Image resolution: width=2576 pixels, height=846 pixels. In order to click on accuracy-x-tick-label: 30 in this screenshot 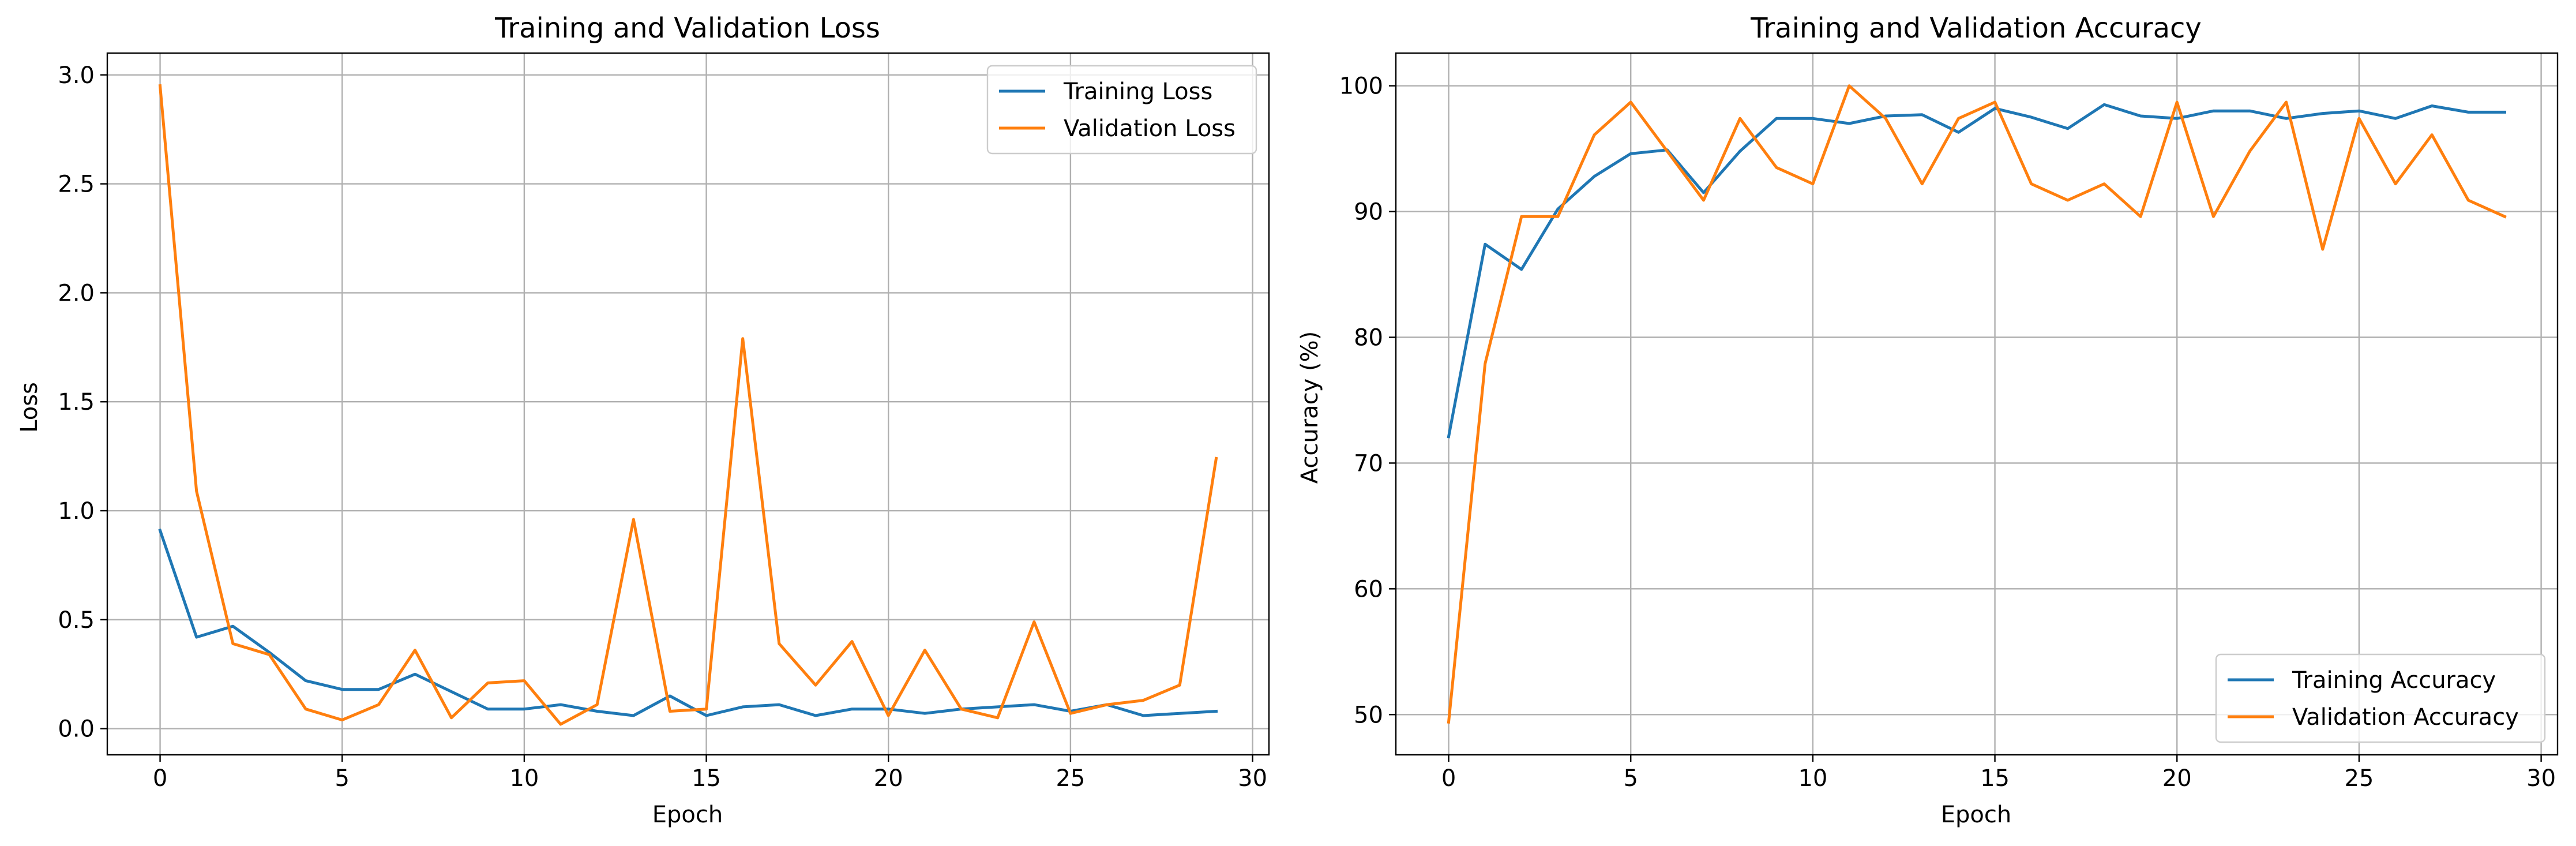, I will do `click(2541, 778)`.